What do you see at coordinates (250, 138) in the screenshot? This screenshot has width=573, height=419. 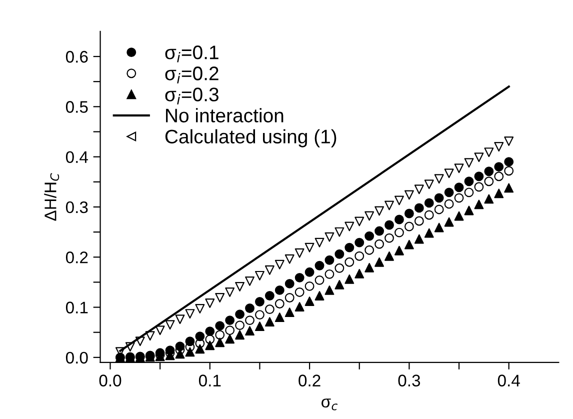 I see `legend-label: Calculated using (1)` at bounding box center [250, 138].